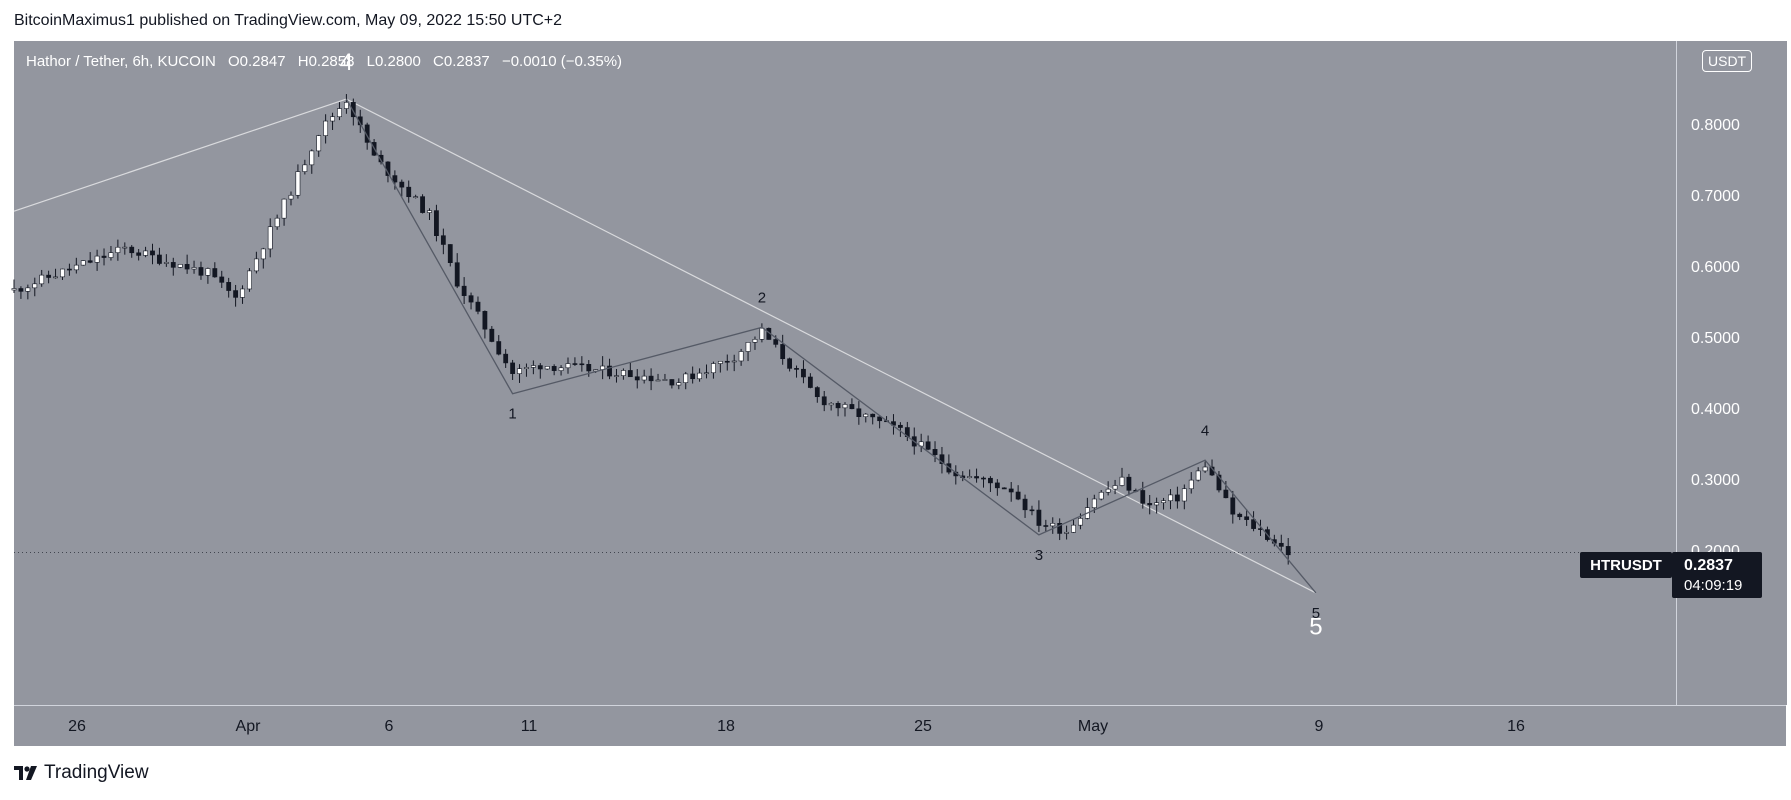 Image resolution: width=1791 pixels, height=800 pixels. I want to click on x-tick: May, so click(1093, 726).